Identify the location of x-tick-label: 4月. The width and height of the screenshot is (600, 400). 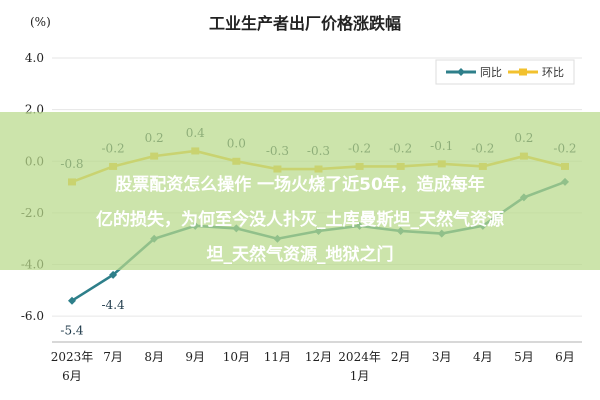
(483, 357).